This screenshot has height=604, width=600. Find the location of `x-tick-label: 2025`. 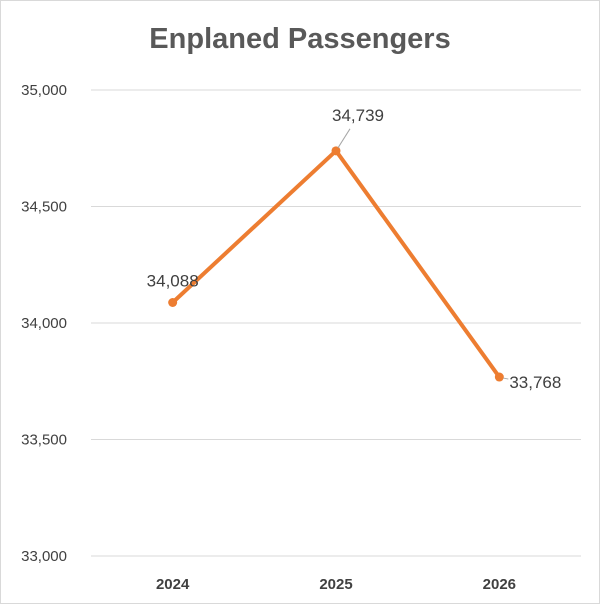

x-tick-label: 2025 is located at coordinates (335, 584).